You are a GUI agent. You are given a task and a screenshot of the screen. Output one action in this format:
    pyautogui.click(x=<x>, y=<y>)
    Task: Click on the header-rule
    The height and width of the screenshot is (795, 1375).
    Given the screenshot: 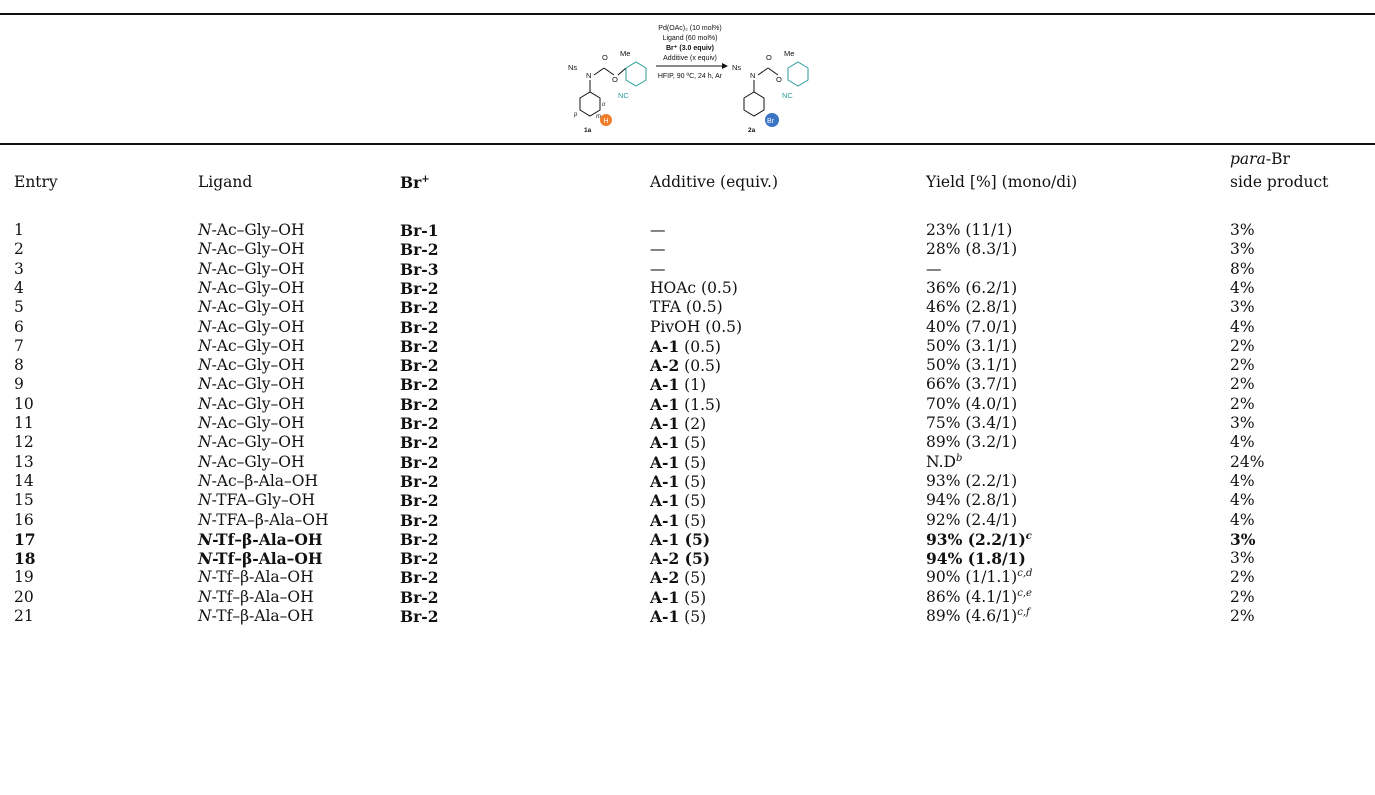 What is the action you would take?
    pyautogui.click(x=687, y=144)
    